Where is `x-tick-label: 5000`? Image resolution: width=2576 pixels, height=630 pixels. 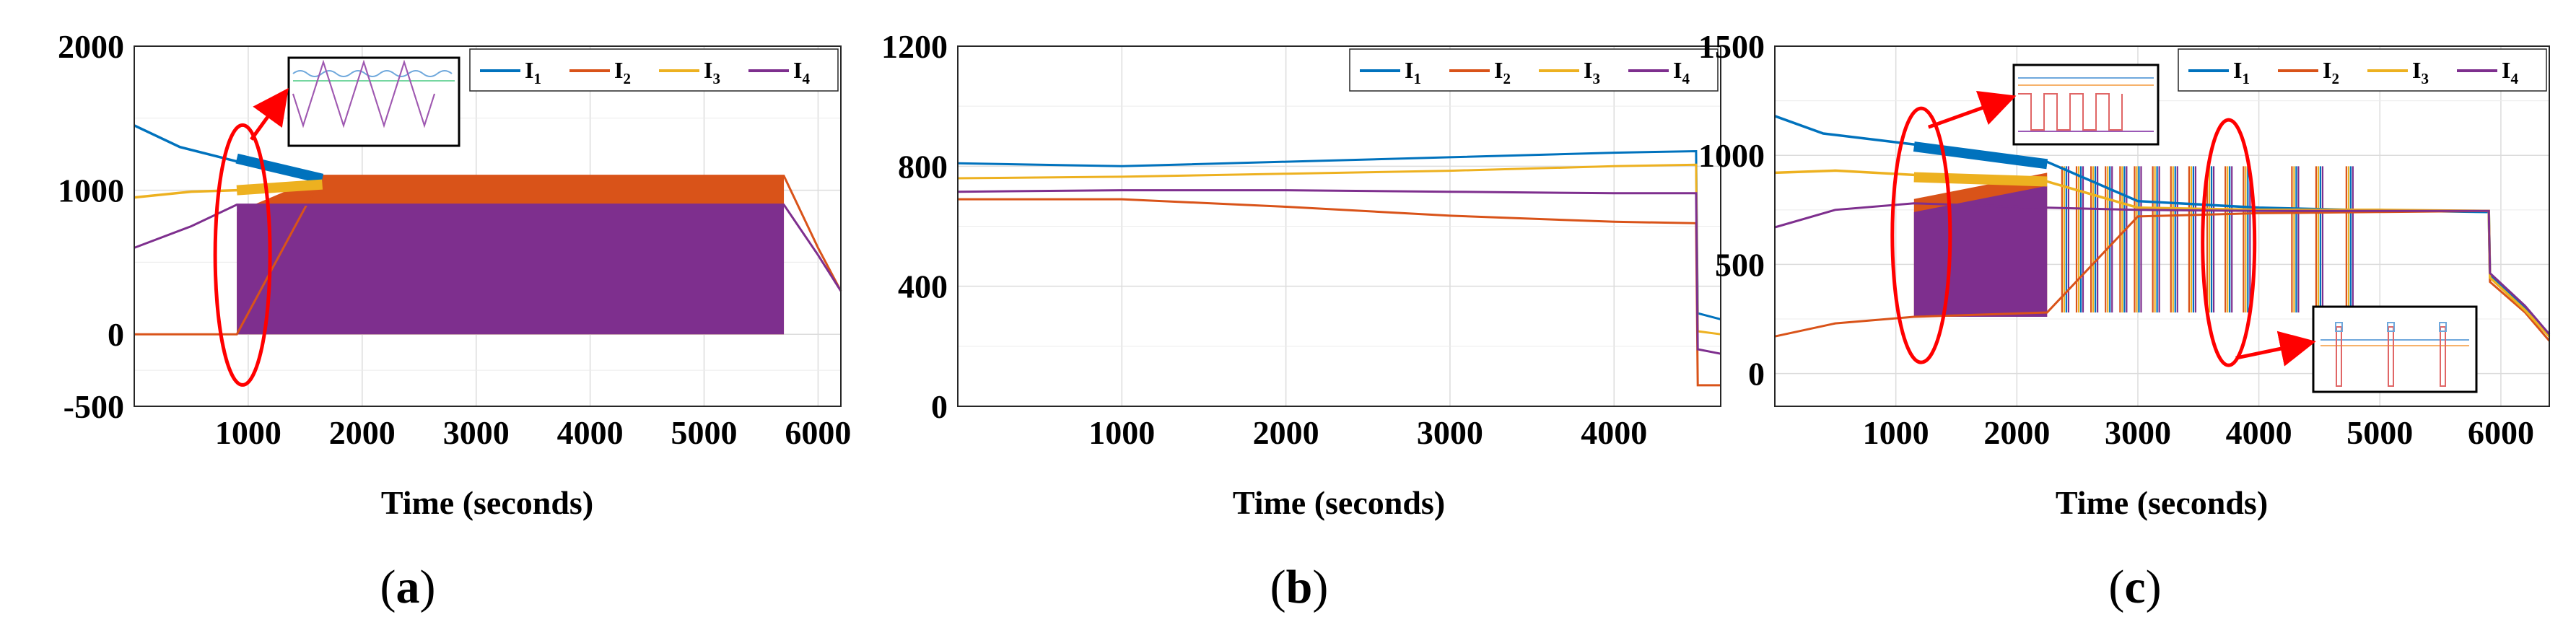
x-tick-label: 5000 is located at coordinates (704, 432).